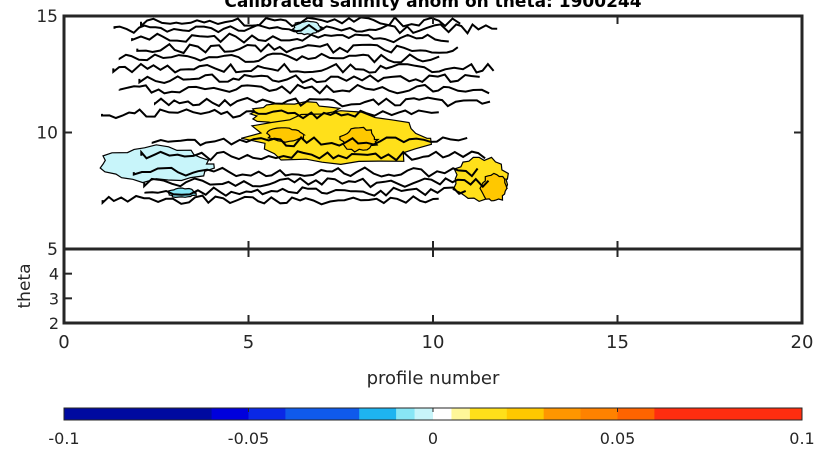  Describe the element at coordinates (25, 286) in the screenshot. I see `y-axis-label: theta` at that location.